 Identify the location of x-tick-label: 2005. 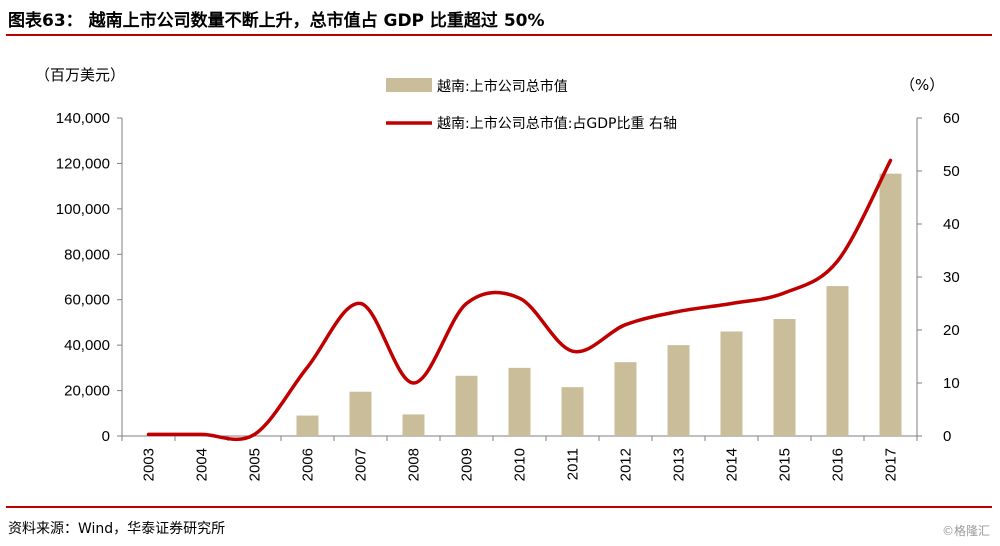
(255, 464).